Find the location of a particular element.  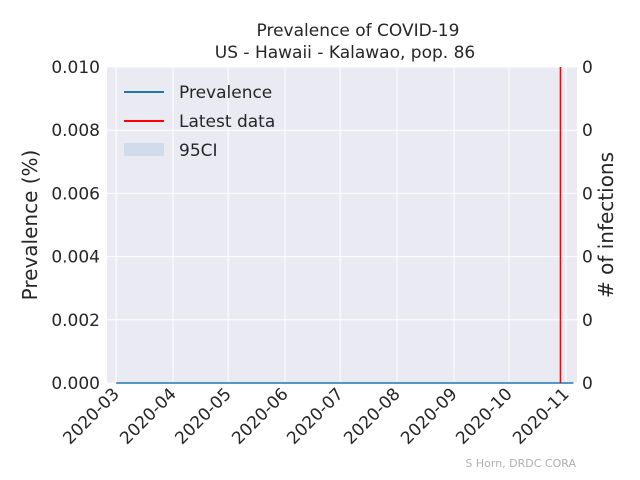

x-tick-label: 2020-08 is located at coordinates (372, 416).